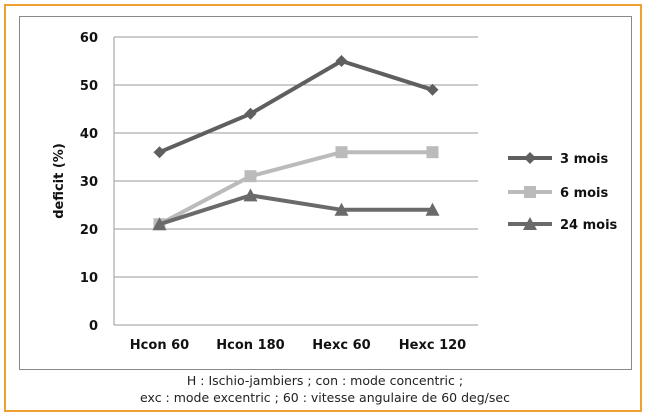 This screenshot has height=420, width=650. What do you see at coordinates (584, 193) in the screenshot?
I see `legend-label: 6 mois` at bounding box center [584, 193].